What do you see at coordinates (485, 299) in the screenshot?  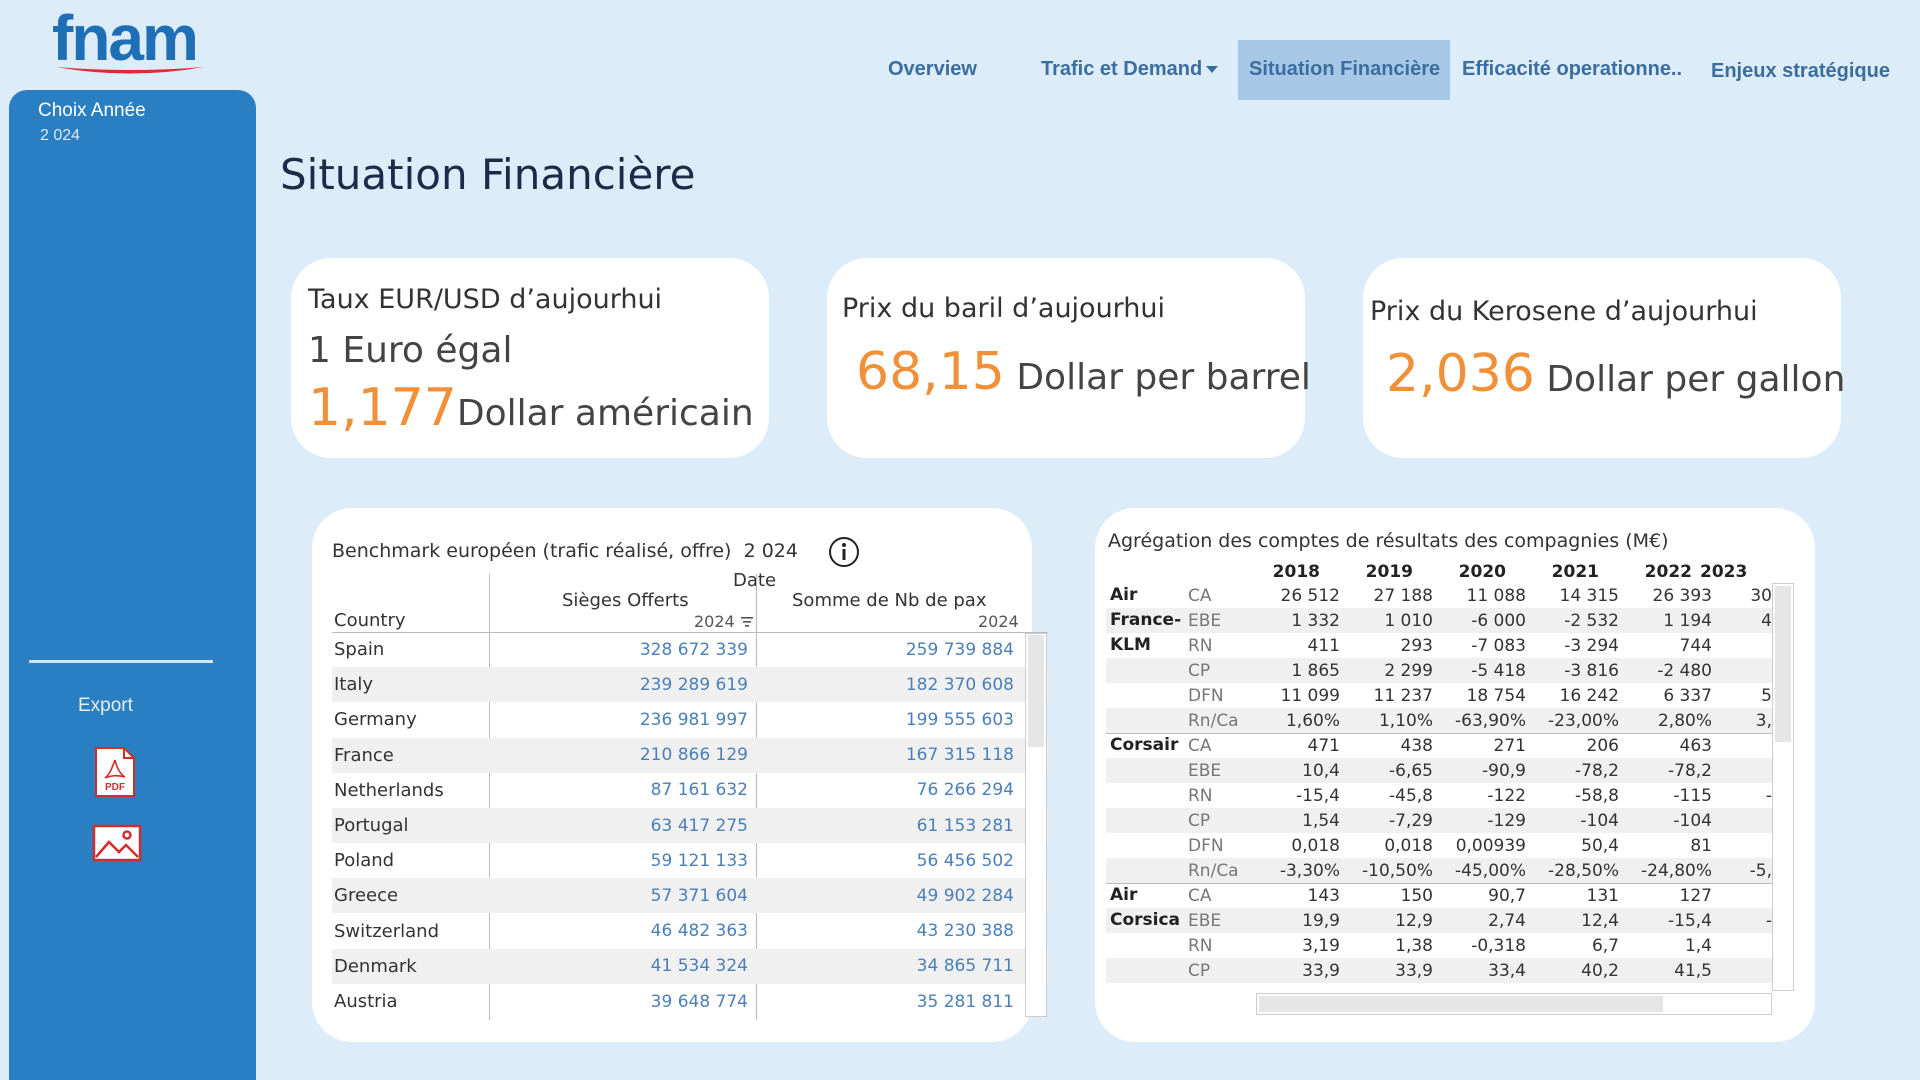 I see `kpi-eurusd-title: Taux EUR/USD d’aujourhui` at bounding box center [485, 299].